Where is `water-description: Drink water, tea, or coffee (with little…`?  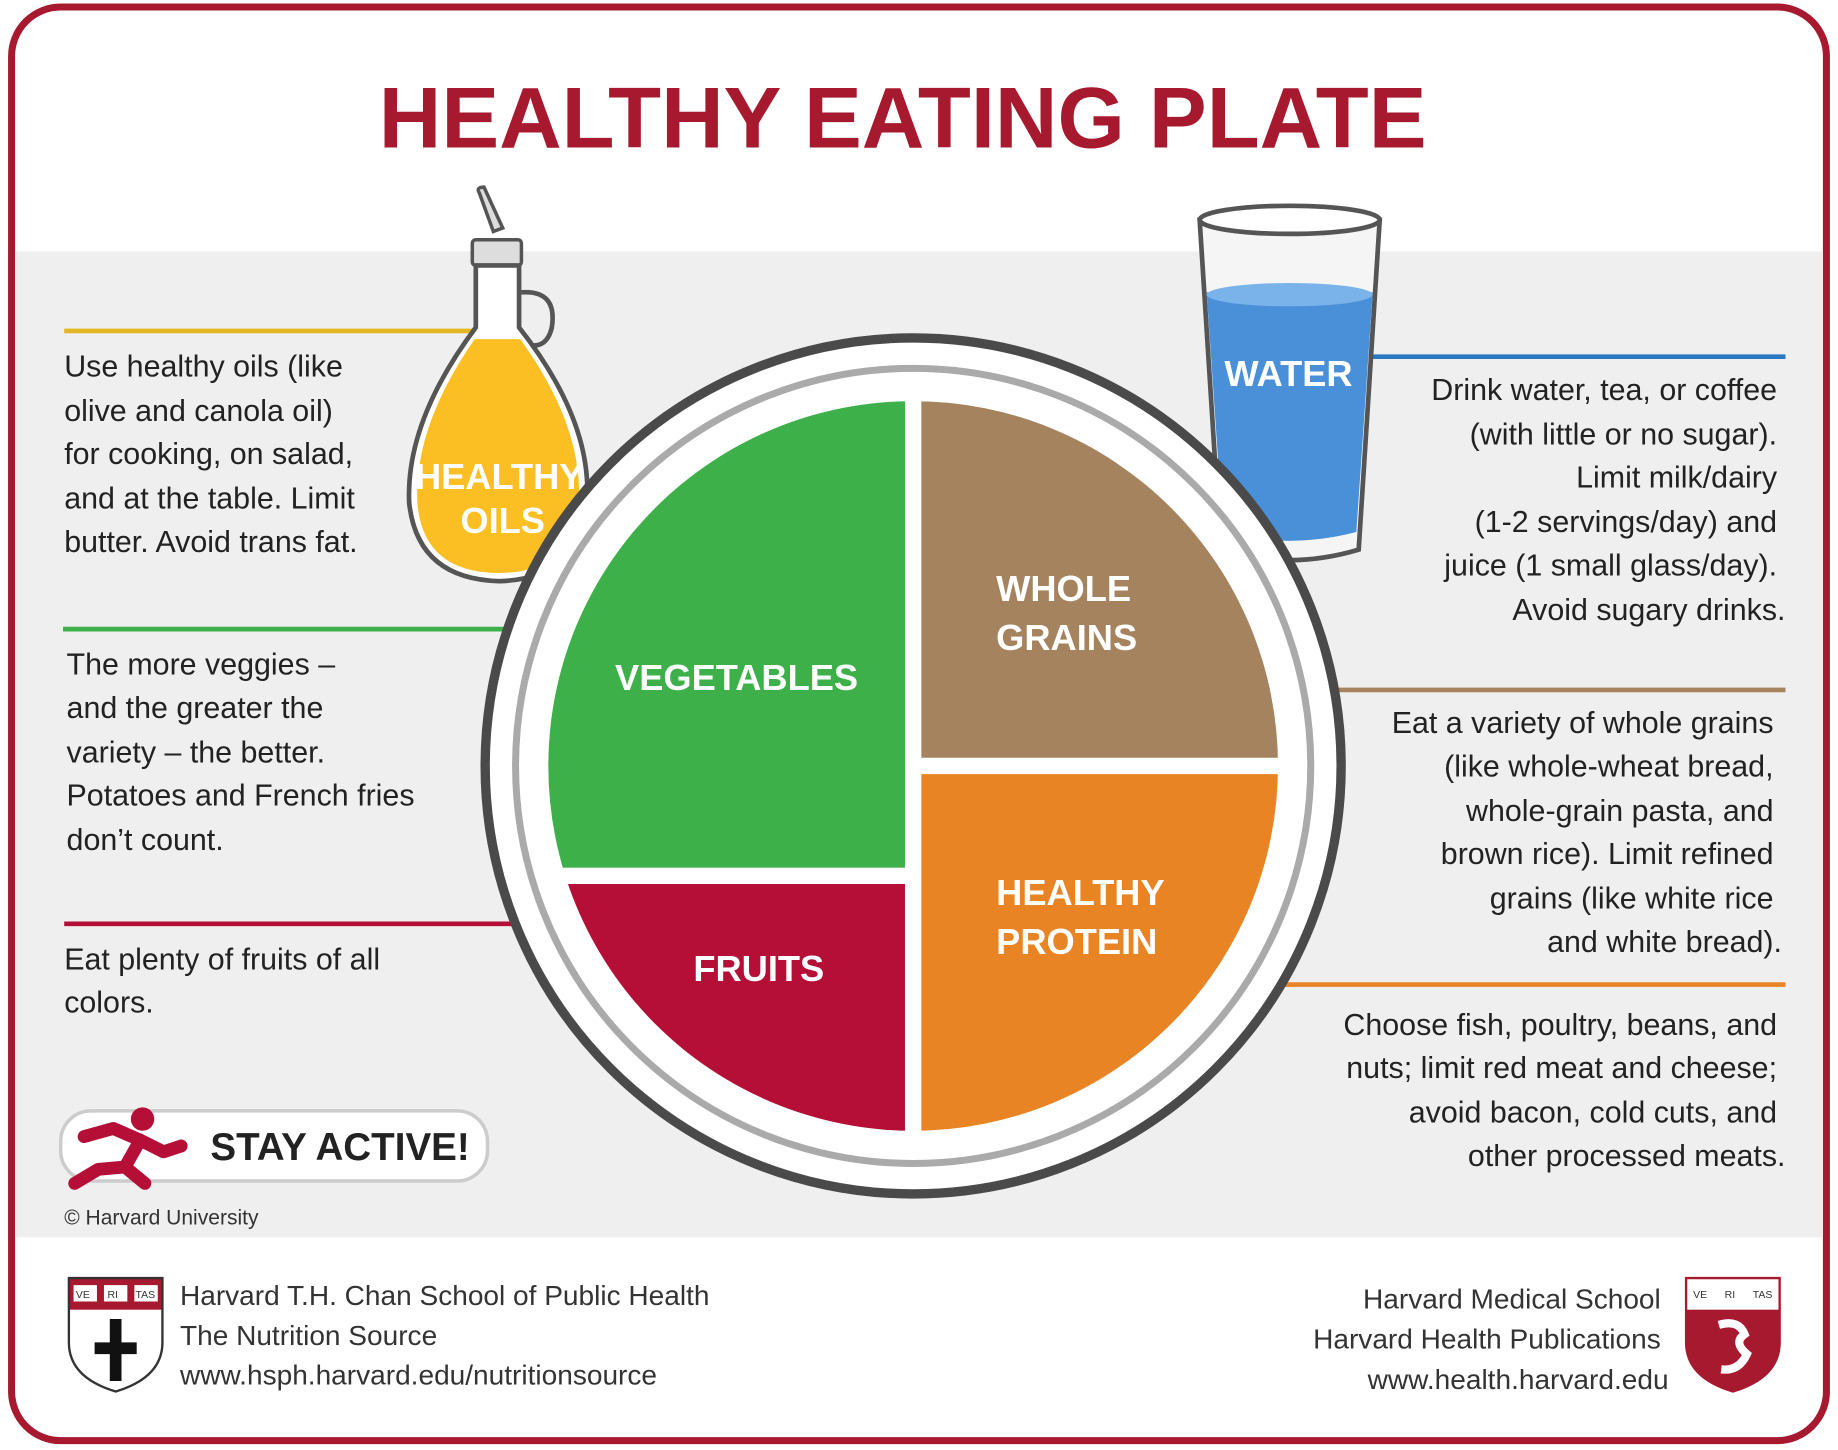 water-description: Drink water, tea, or coffee (with little… is located at coordinates (1608, 500).